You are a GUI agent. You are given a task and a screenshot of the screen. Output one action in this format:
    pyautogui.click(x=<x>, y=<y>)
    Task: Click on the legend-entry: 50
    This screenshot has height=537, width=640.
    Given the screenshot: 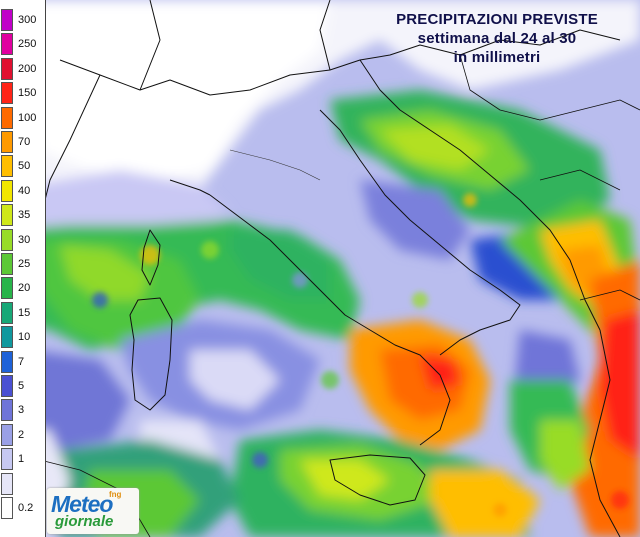 What is the action you would take?
    pyautogui.click(x=23, y=166)
    